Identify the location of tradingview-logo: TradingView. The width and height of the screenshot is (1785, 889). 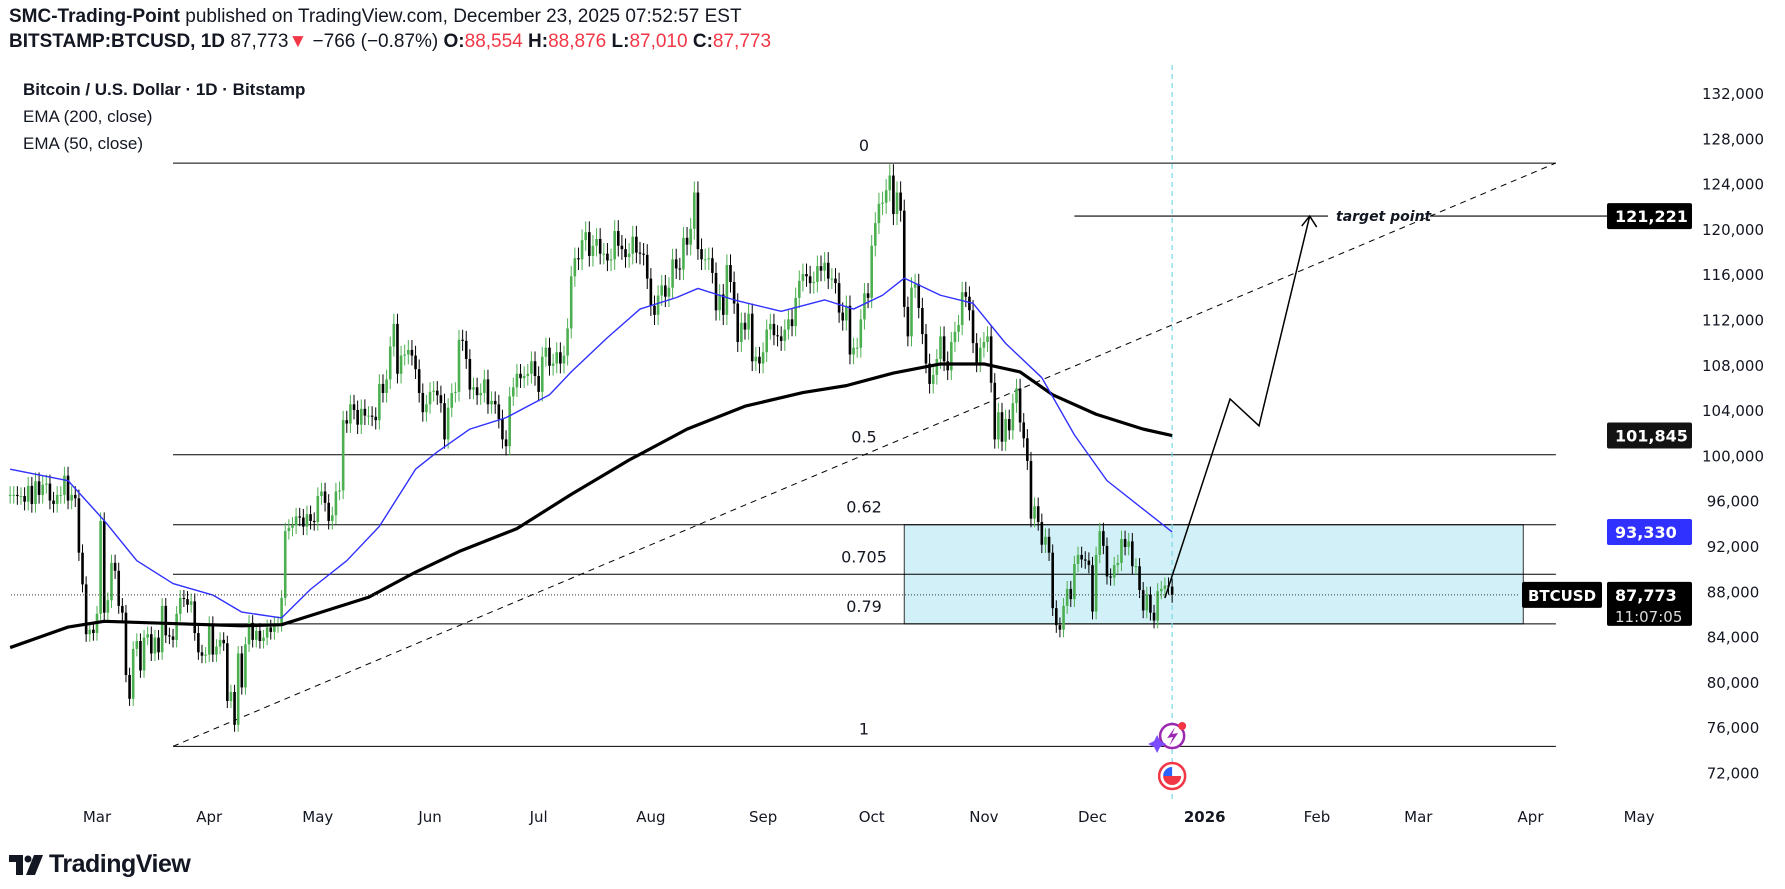
(100, 864).